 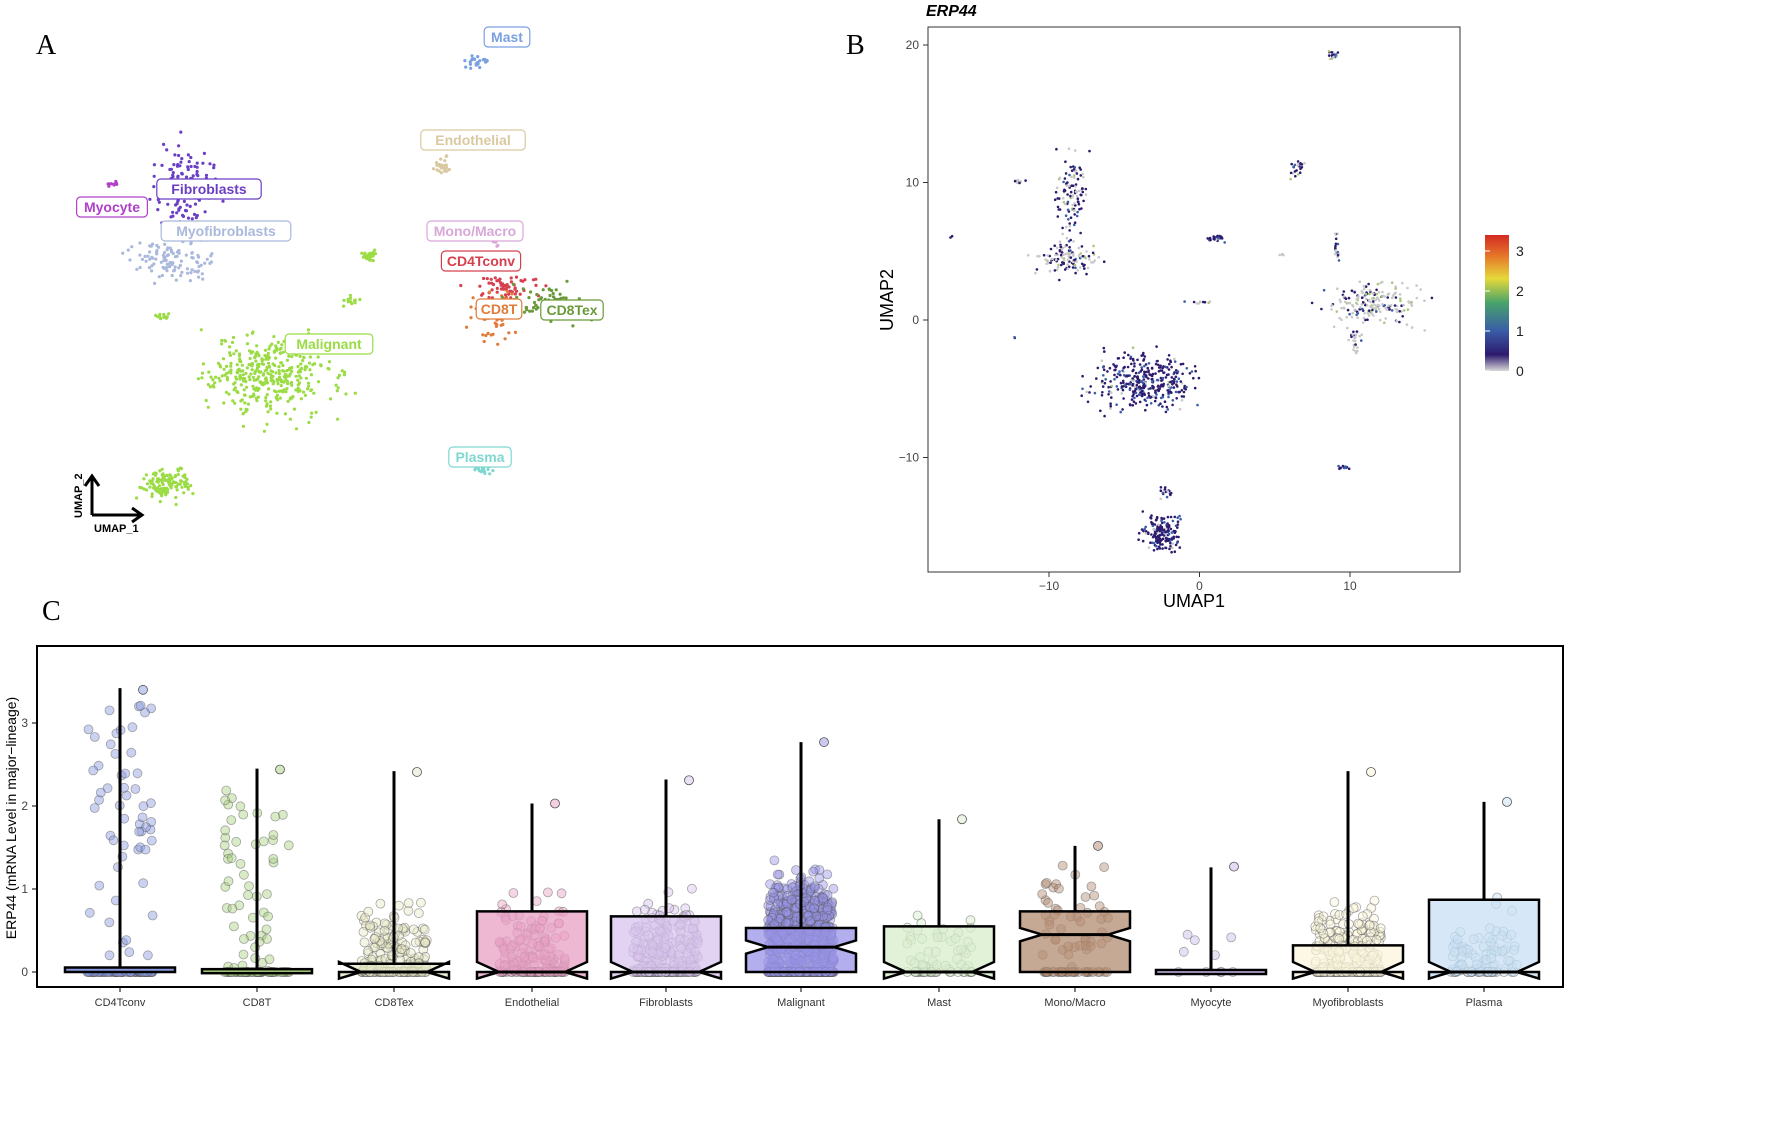 I want to click on boxplot-xtick-label: Endothelial, so click(x=532, y=1003).